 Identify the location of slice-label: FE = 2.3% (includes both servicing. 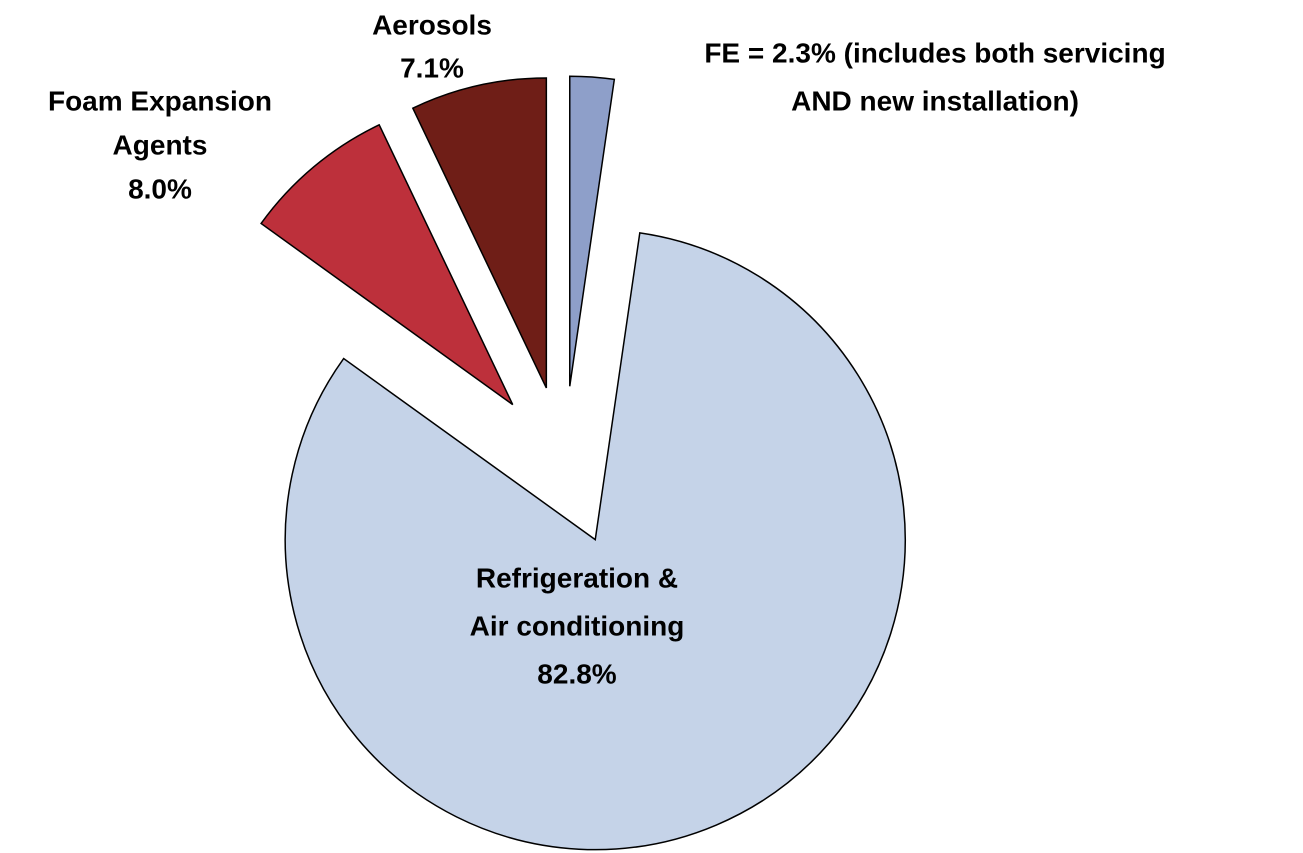
(934, 52).